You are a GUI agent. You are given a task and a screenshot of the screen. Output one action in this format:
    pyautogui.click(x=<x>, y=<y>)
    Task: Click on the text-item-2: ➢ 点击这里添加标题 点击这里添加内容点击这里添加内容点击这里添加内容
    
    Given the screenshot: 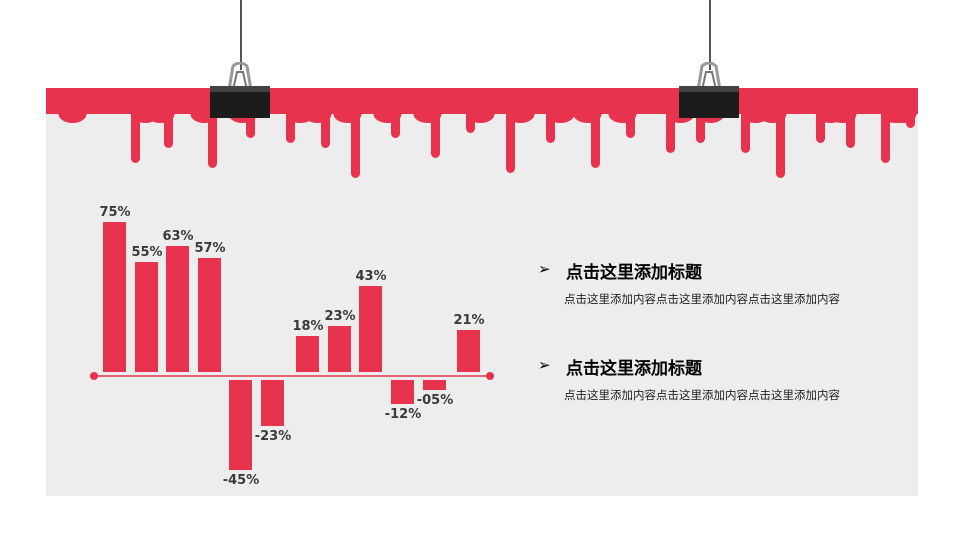 What is the action you would take?
    pyautogui.click(x=689, y=378)
    